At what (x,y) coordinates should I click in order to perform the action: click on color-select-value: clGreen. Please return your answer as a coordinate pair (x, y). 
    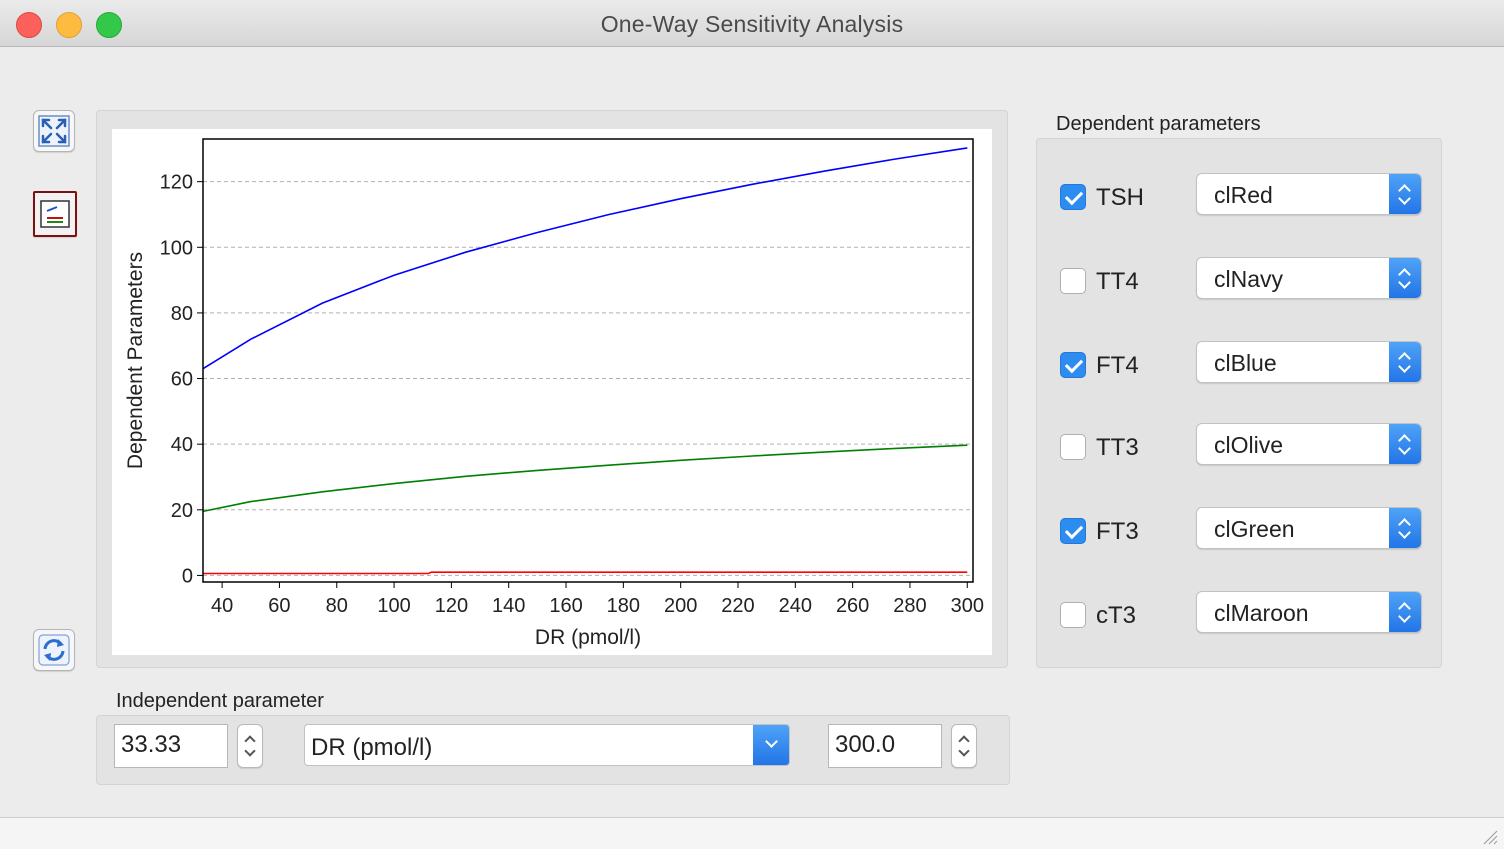
    Looking at the image, I should click on (1254, 529).